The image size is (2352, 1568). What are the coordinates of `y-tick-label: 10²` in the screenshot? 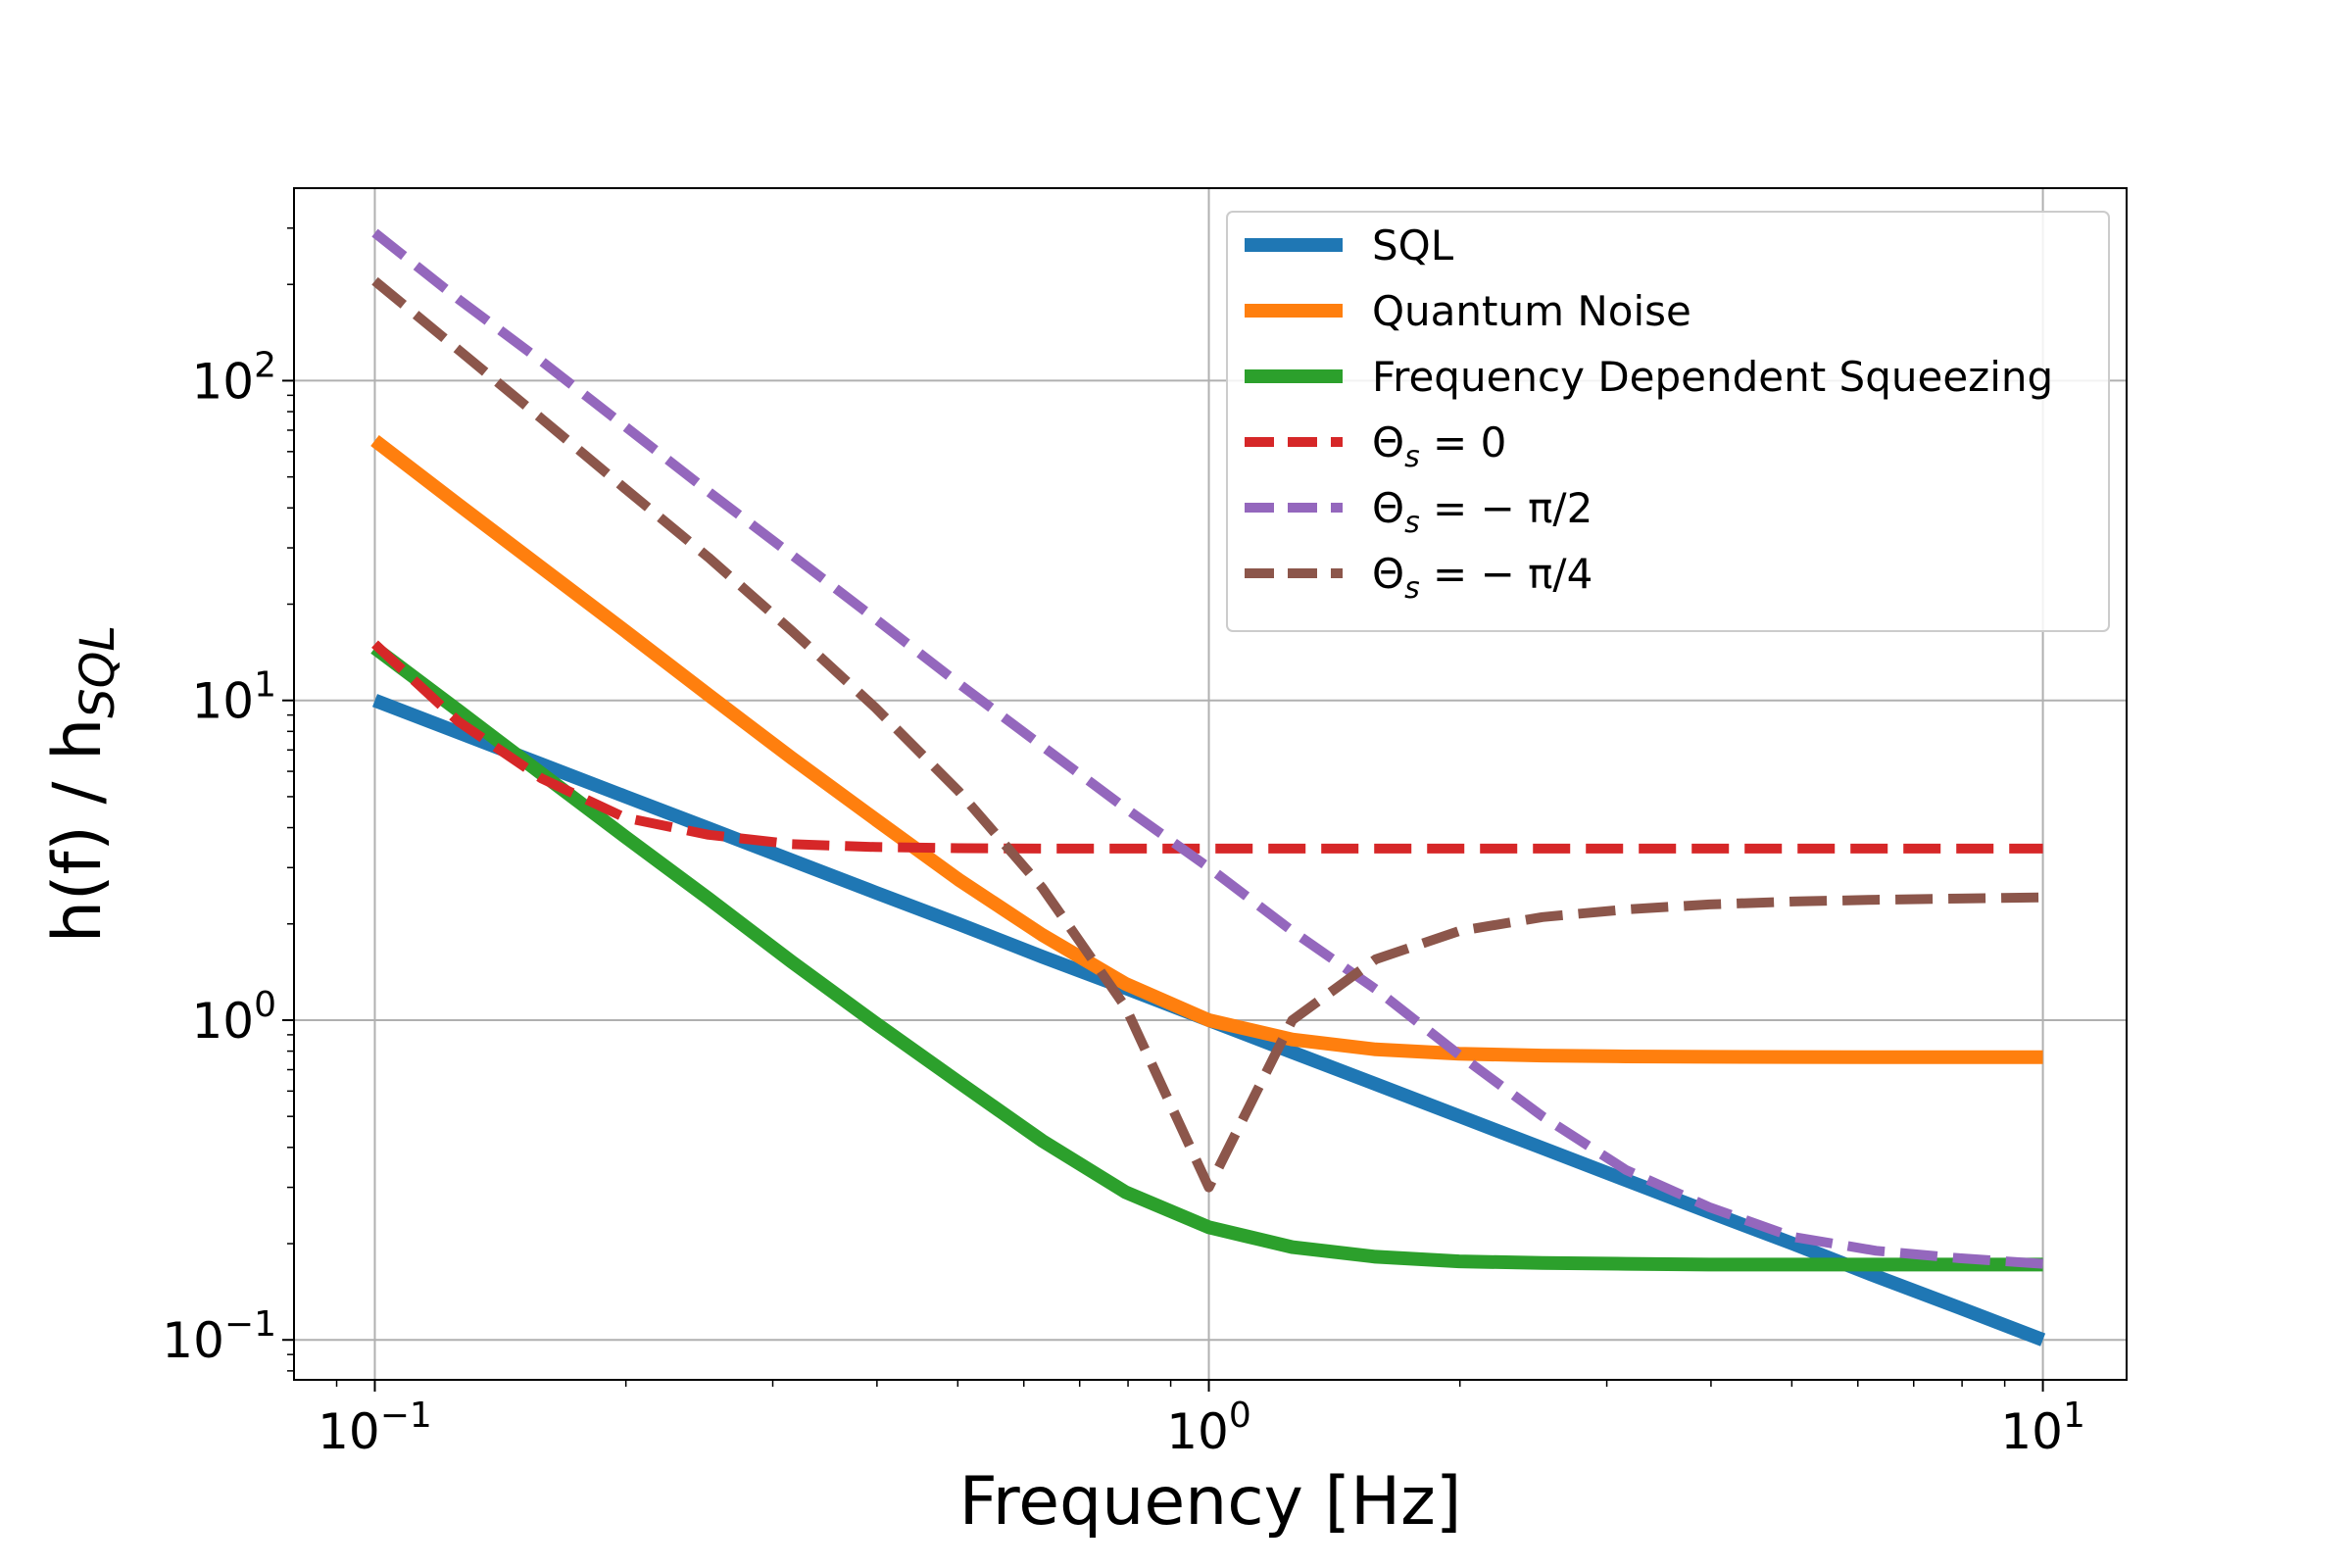 It's located at (233, 377).